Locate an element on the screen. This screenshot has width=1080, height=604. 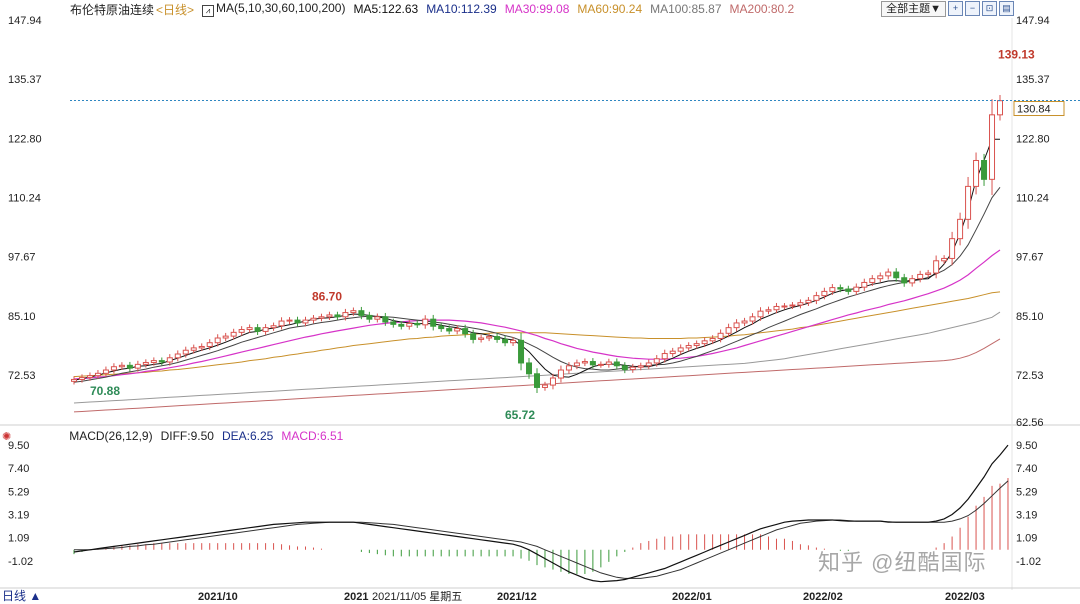
price-y-tick-left: 85.10 is located at coordinates (22, 317).